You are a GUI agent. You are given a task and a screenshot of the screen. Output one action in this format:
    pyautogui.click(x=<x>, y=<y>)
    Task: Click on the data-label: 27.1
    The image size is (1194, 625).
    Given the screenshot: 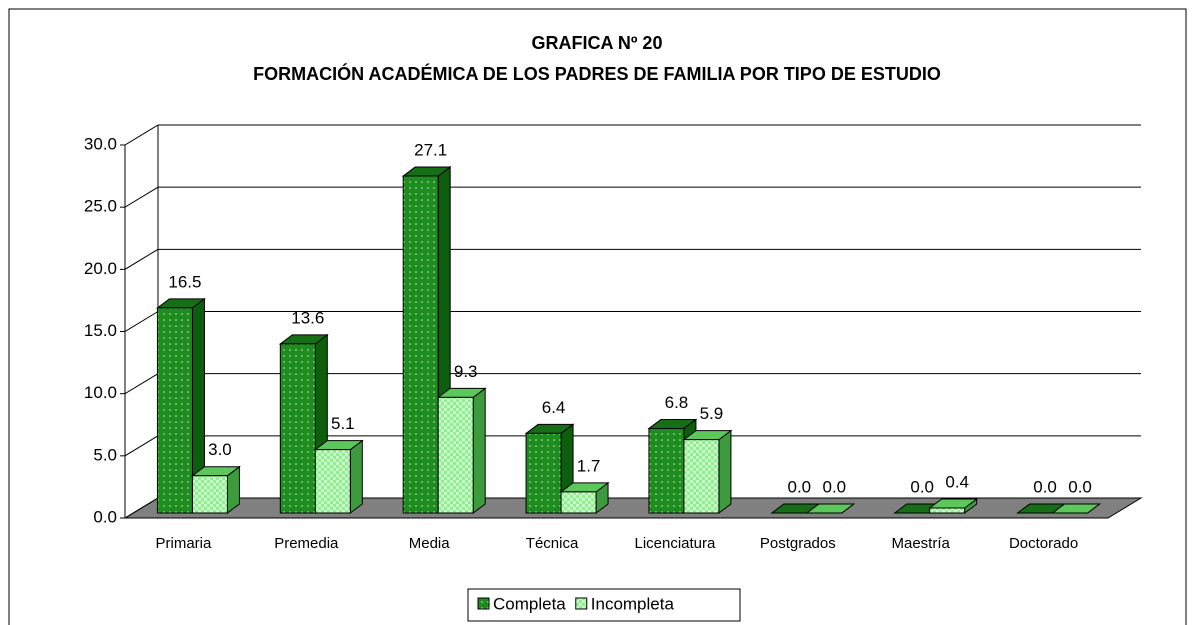 What is the action you would take?
    pyautogui.click(x=430, y=150)
    